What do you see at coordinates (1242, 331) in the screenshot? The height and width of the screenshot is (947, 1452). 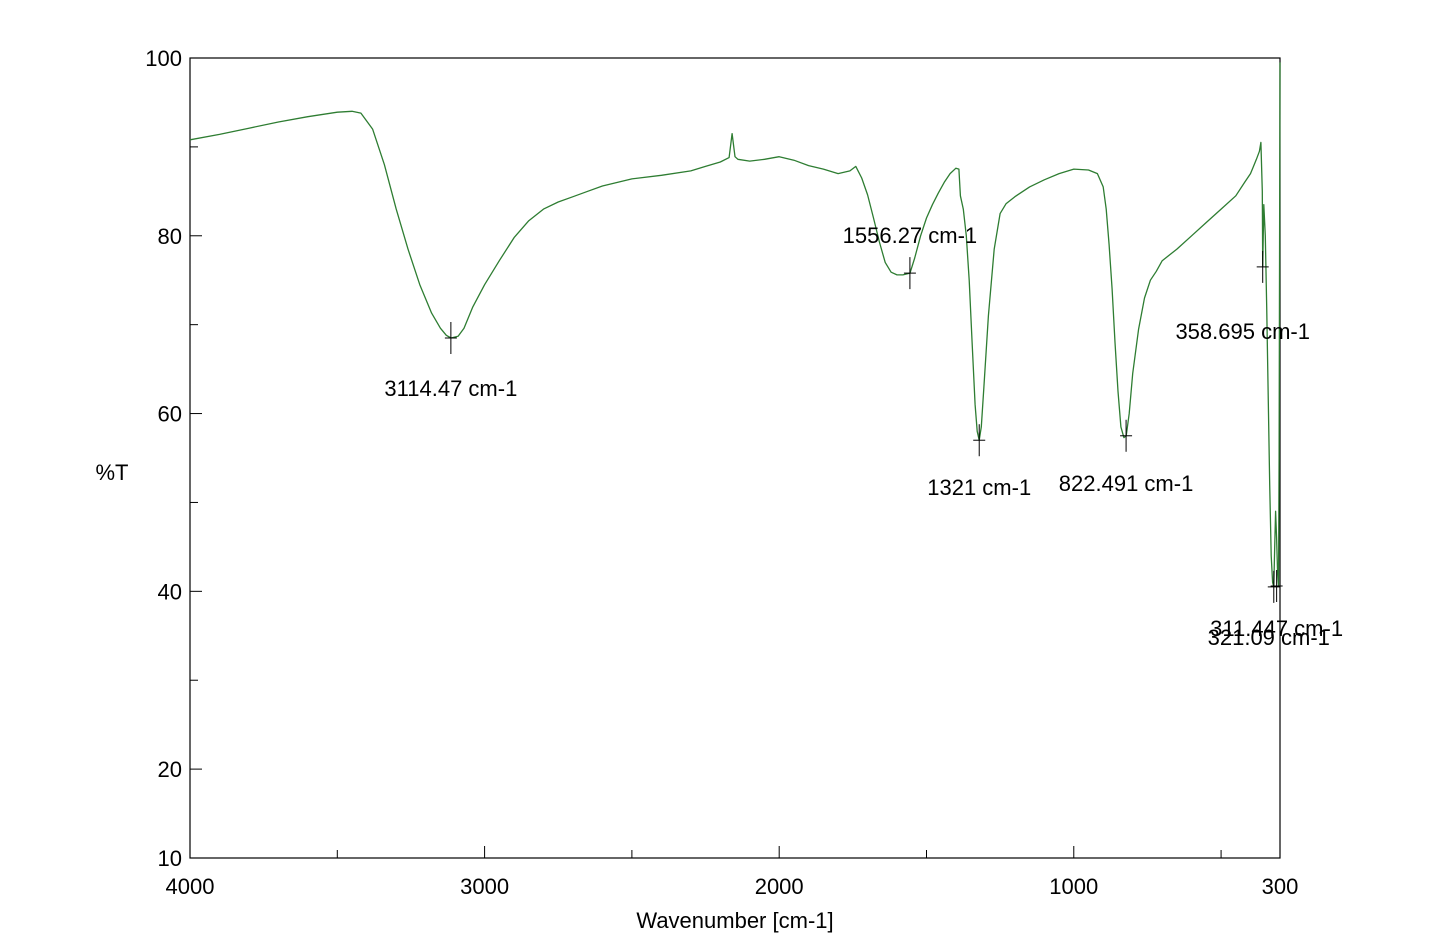 I see `peak-label: 358.695 cm-1` at bounding box center [1242, 331].